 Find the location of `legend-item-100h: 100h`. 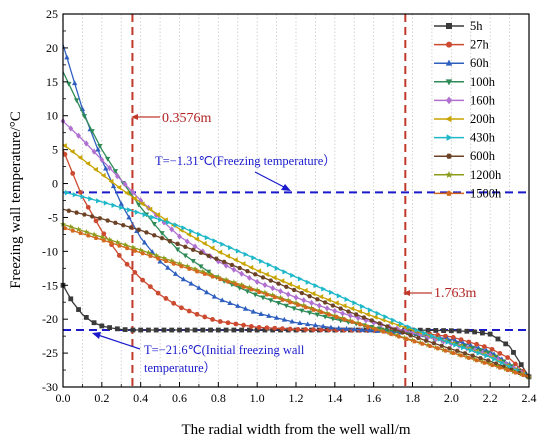

legend-item-100h: 100h is located at coordinates (465, 82).